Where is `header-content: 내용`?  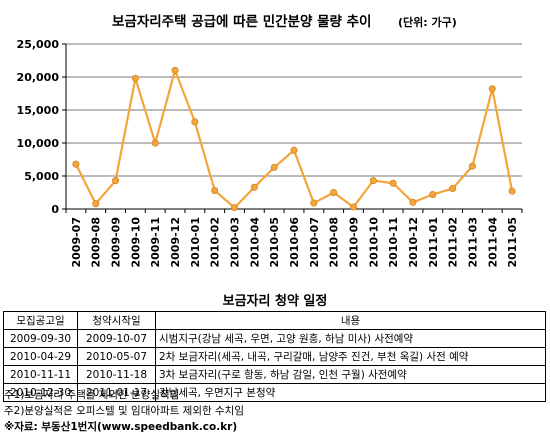
header-content: 내용 is located at coordinates (350, 320).